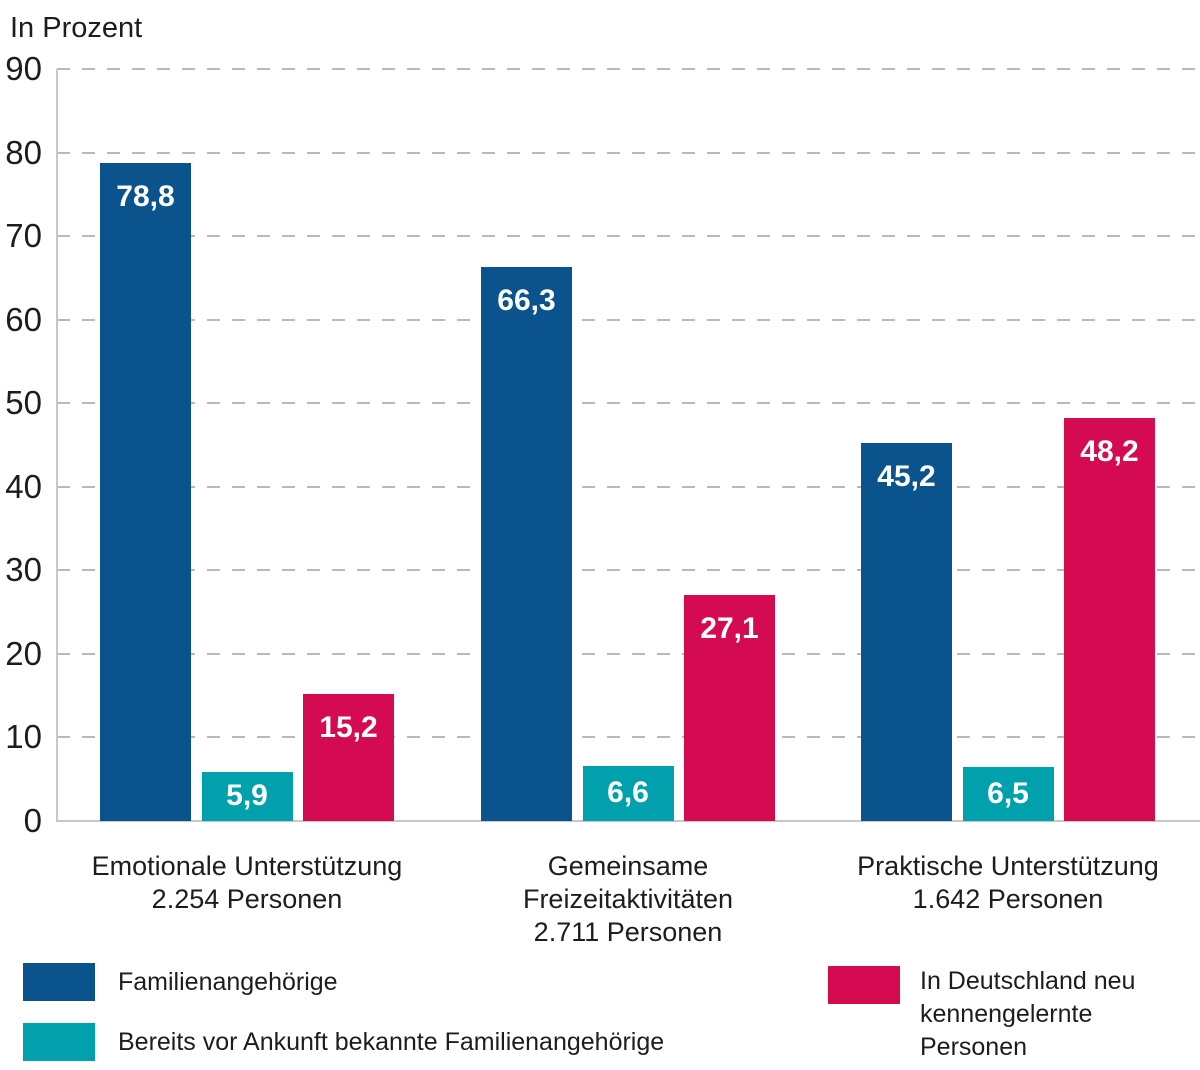 This screenshot has width=1200, height=1070. I want to click on y-axis-tick-label: 0, so click(32, 820).